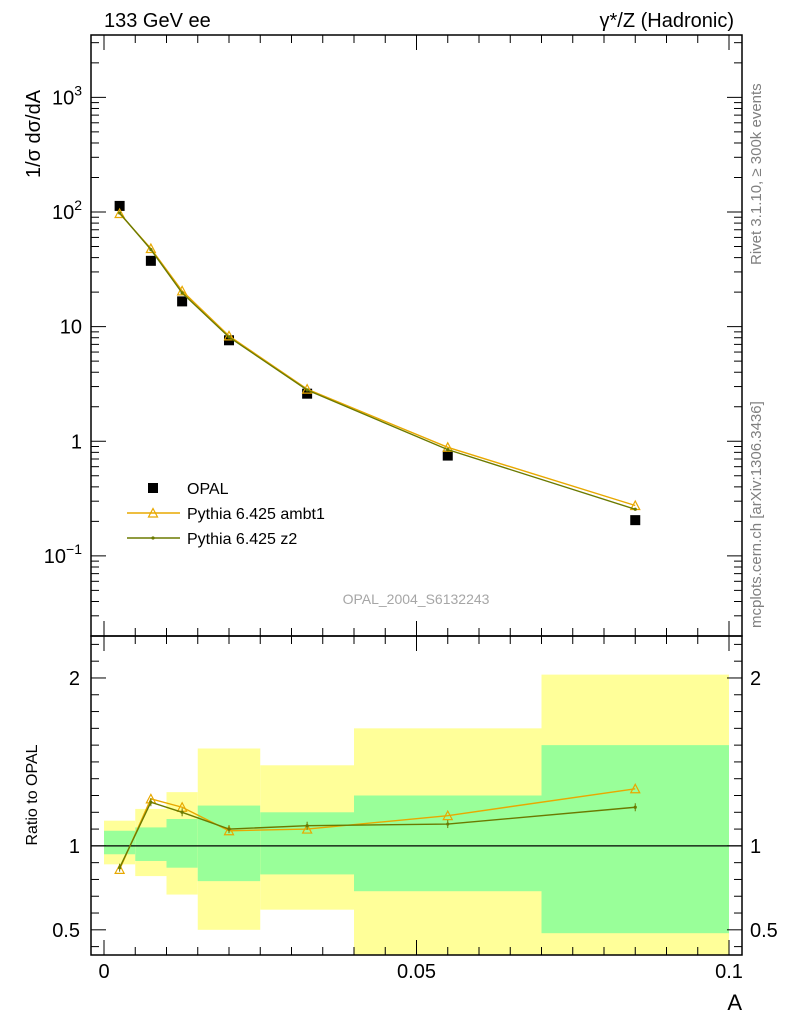  Describe the element at coordinates (67, 210) in the screenshot. I see `main-ytick-label-1: 10²` at that location.